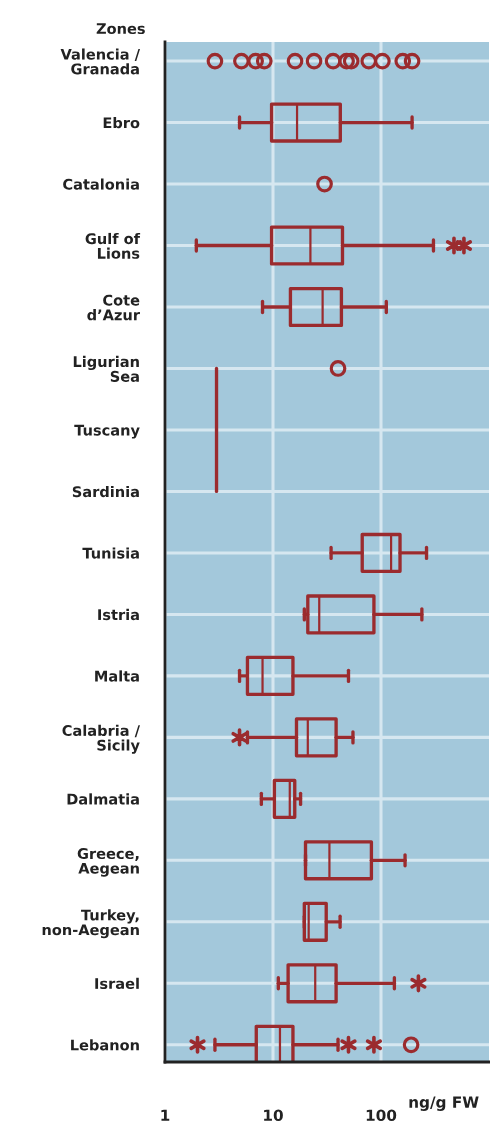 This screenshot has height=1122, width=490. I want to click on x-tick-label: 10, so click(273, 1115).